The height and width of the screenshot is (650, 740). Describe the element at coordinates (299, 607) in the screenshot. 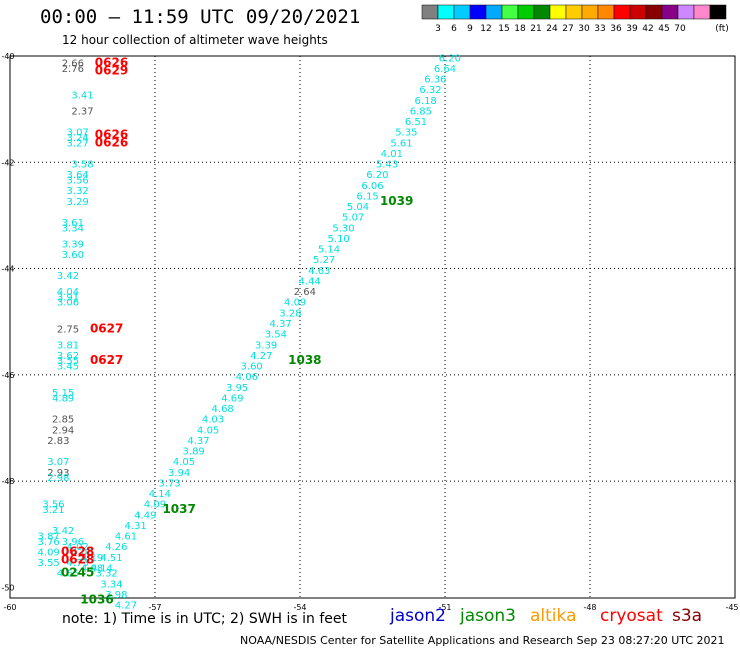

I see `lon-tick-label: -54` at that location.